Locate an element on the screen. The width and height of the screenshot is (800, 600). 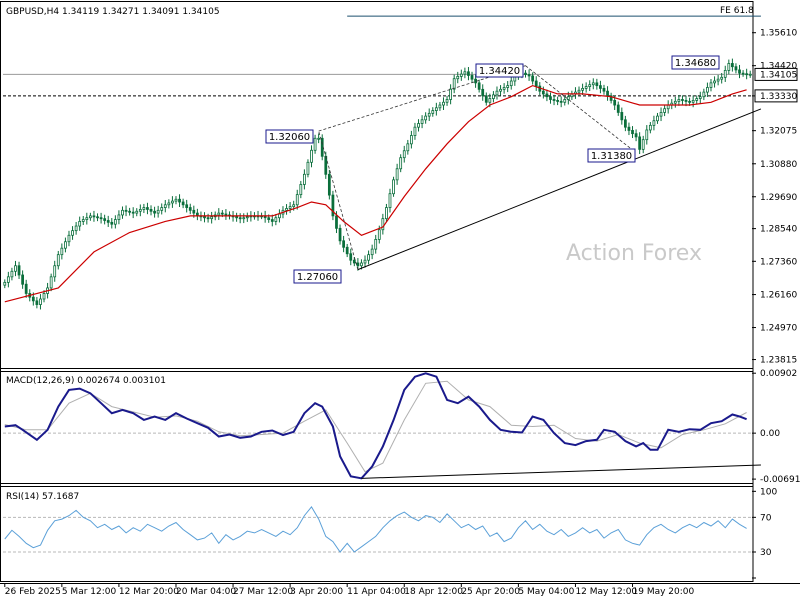
time-tick-label: 19 May 20:00 is located at coordinates (664, 592).